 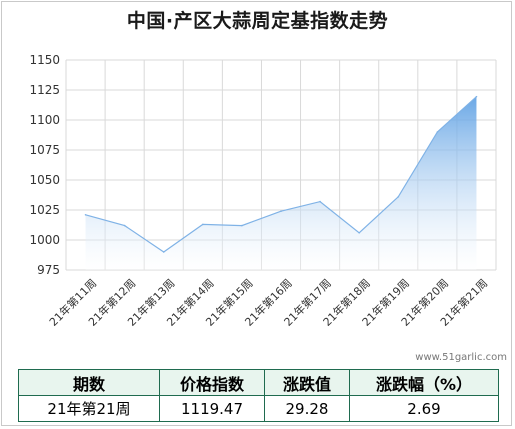 What do you see at coordinates (44, 210) in the screenshot?
I see `y-tick-label: 1025` at bounding box center [44, 210].